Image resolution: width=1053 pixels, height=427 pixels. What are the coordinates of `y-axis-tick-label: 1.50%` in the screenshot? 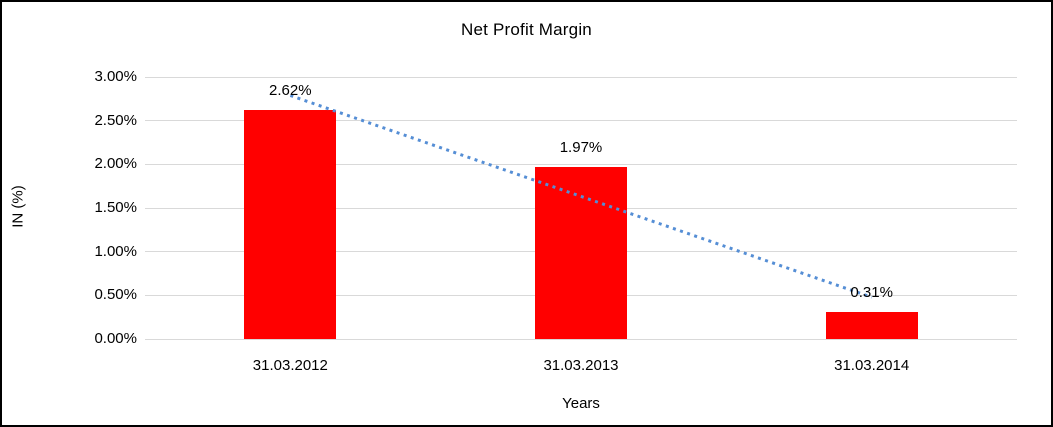 It's located at (115, 207).